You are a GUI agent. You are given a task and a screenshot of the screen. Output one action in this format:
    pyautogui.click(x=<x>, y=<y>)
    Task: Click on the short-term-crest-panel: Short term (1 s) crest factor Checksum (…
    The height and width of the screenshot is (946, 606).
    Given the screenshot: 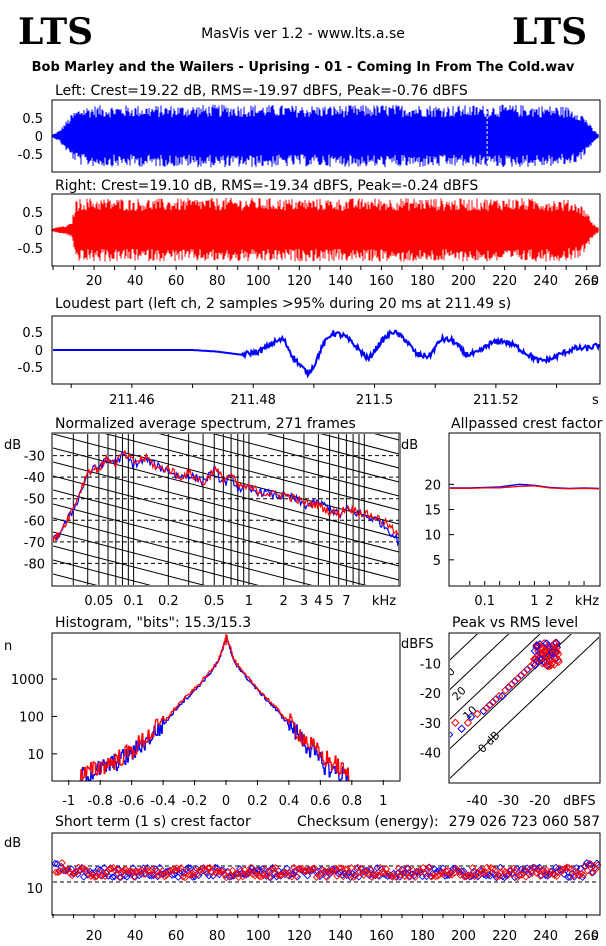 What is the action you would take?
    pyautogui.click(x=303, y=879)
    